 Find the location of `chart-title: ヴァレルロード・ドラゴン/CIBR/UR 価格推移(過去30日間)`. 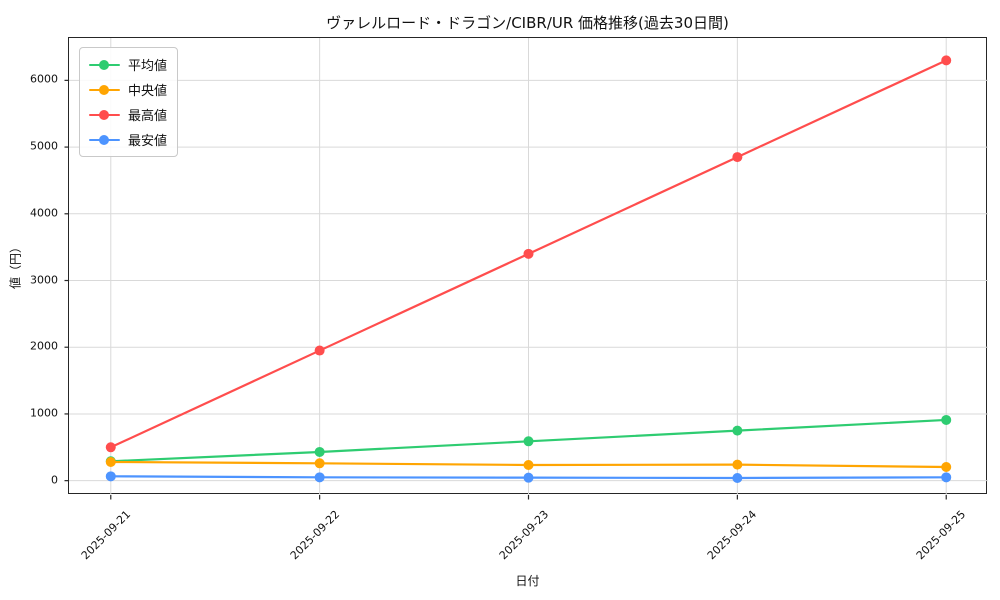

chart-title: ヴァレルロード・ドラゴン/CIBR/UR 価格推移(過去30日間) is located at coordinates (527, 23).